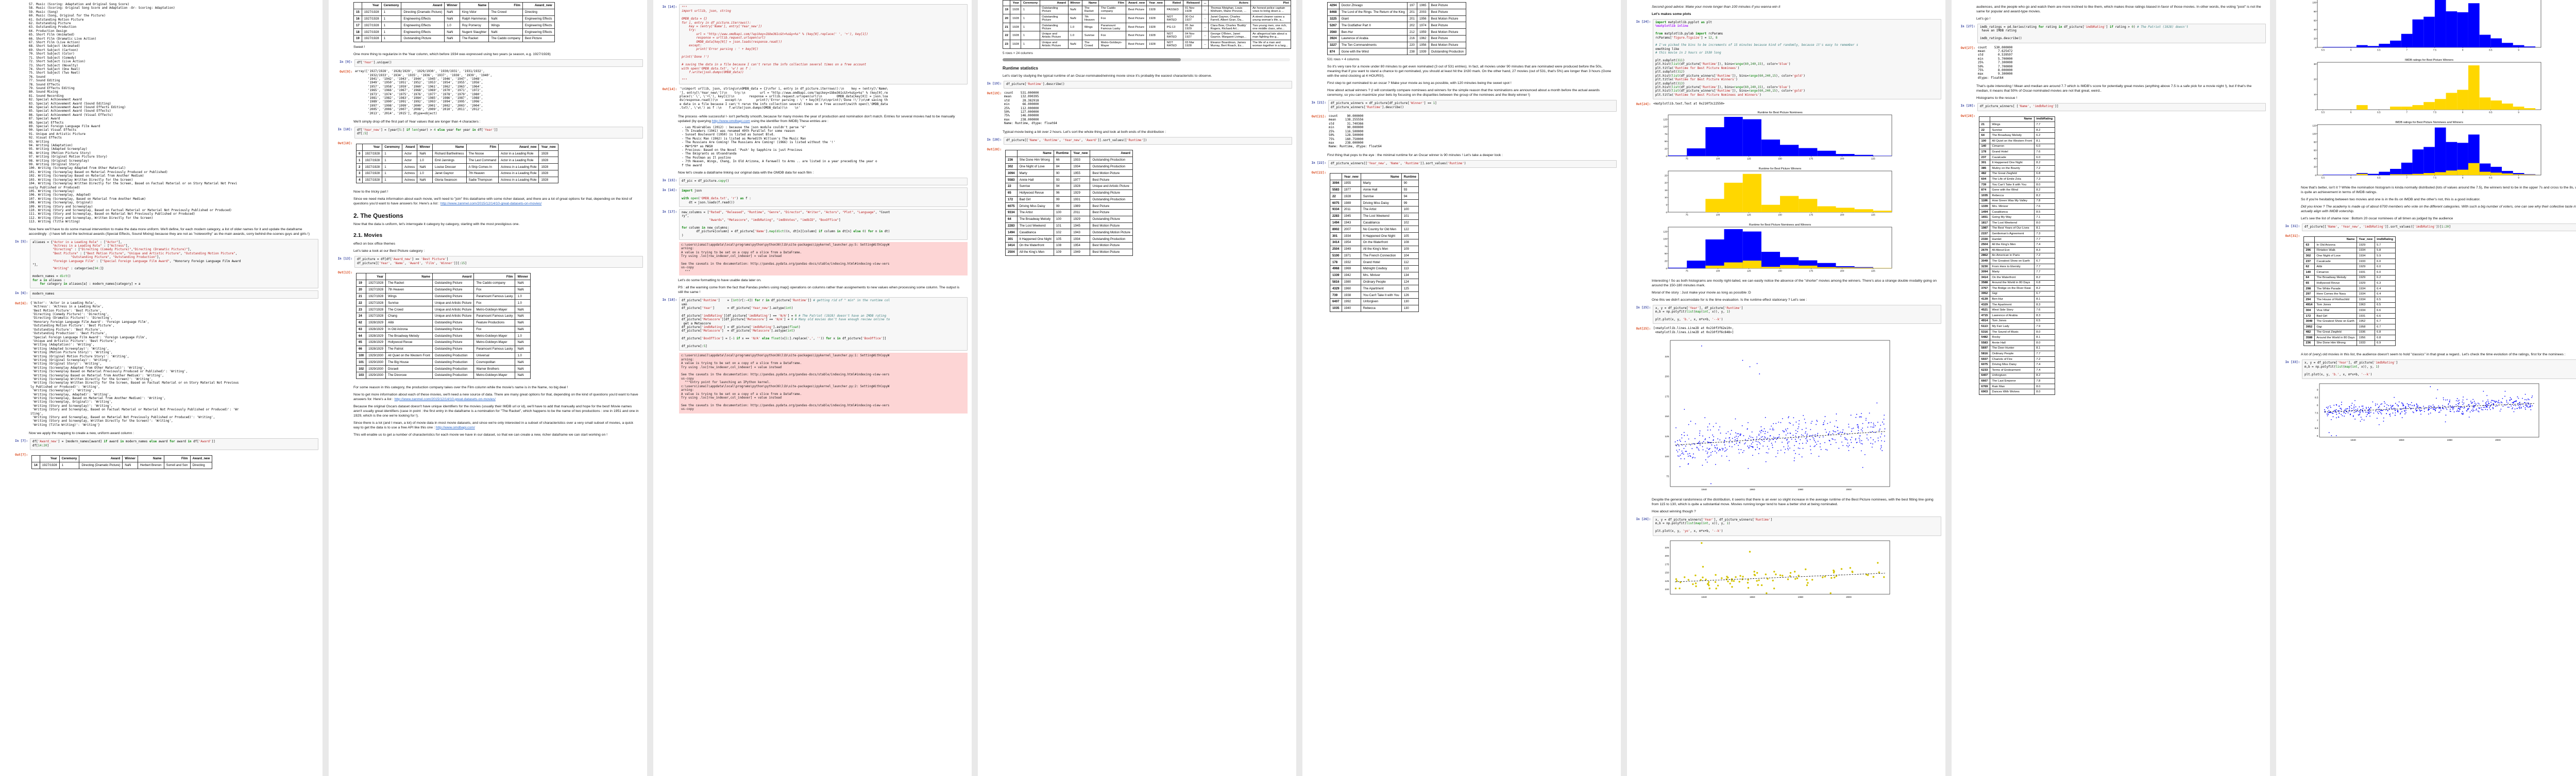 The width and height of the screenshot is (2576, 776). I want to click on table-cell: 8.3, so click(2044, 304).